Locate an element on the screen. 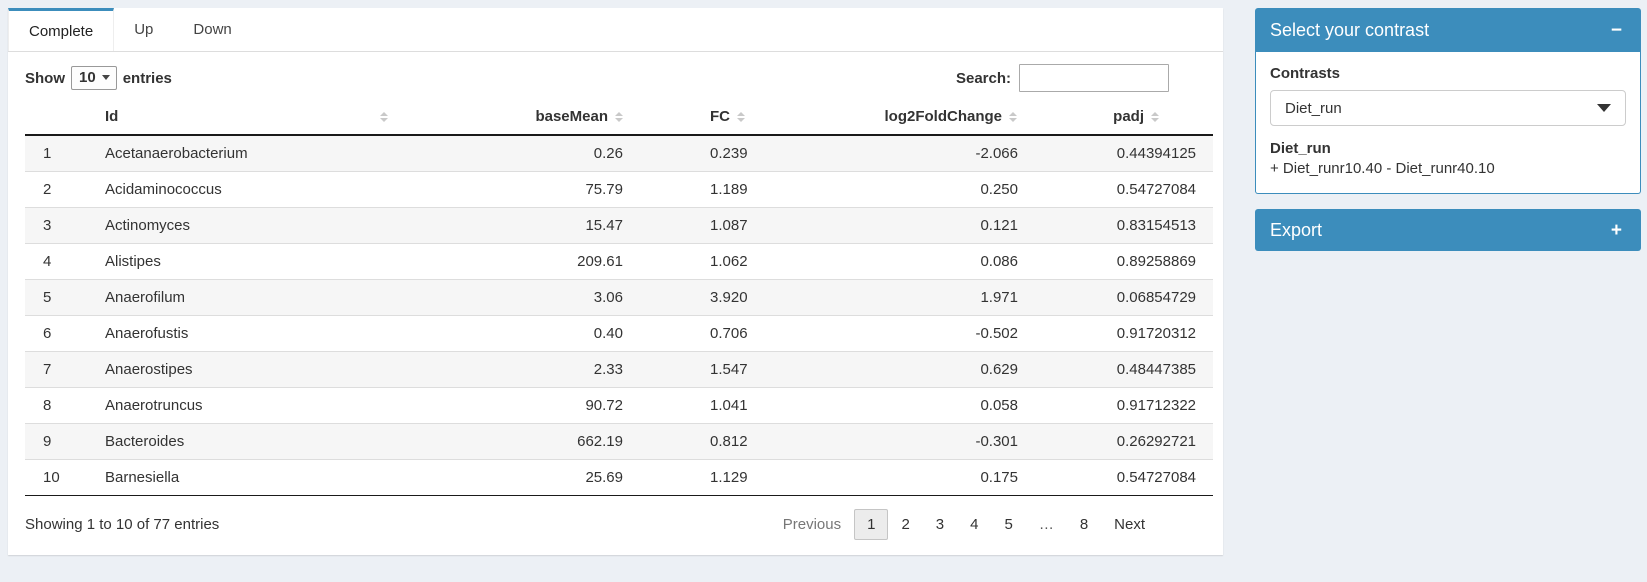 The width and height of the screenshot is (1647, 582). page-length-select: 10 is located at coordinates (94, 78).